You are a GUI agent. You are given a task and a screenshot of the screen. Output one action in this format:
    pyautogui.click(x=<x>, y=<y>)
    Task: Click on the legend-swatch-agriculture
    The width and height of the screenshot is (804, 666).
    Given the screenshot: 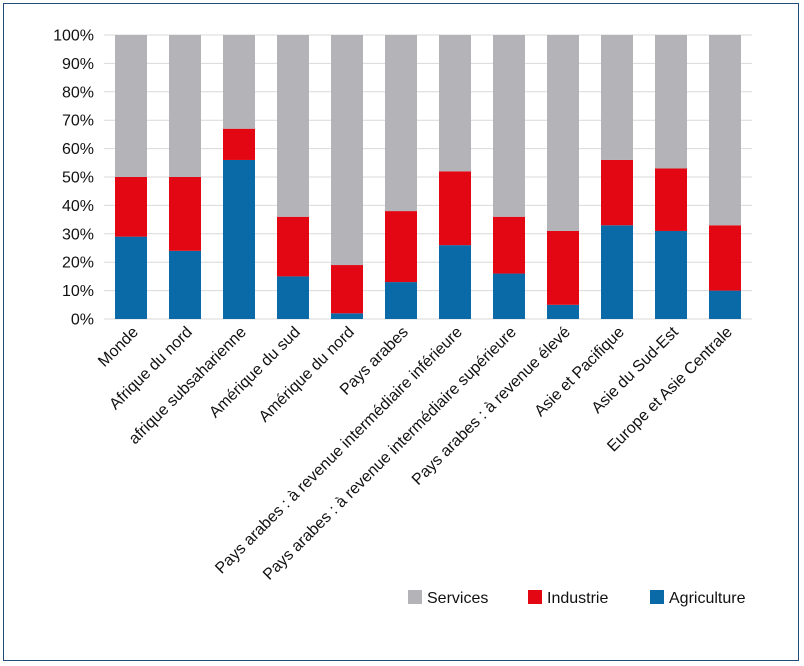 What is the action you would take?
    pyautogui.click(x=657, y=597)
    